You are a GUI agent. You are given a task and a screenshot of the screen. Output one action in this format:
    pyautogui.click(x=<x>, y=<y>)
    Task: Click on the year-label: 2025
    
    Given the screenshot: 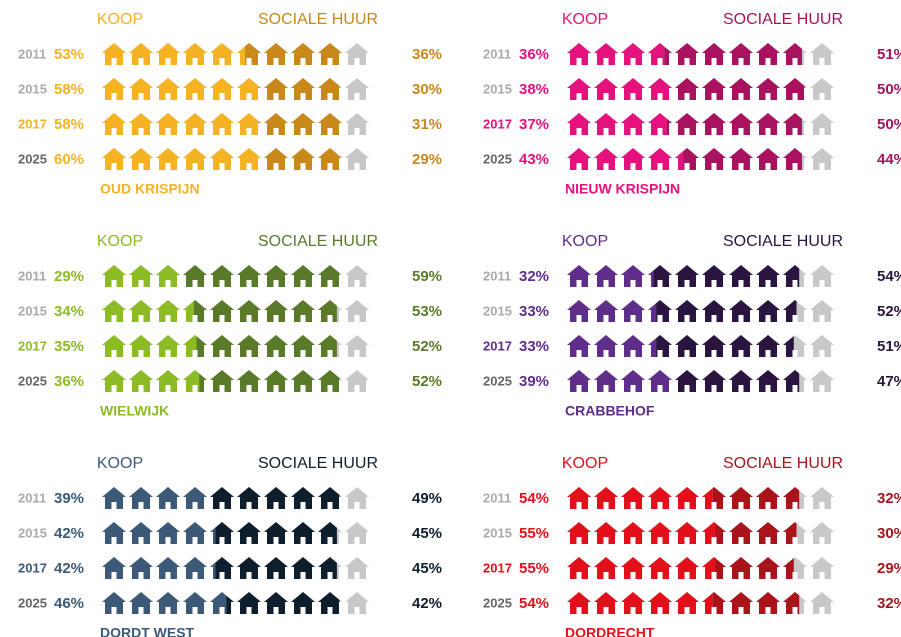 What is the action you would take?
    pyautogui.click(x=32, y=158)
    